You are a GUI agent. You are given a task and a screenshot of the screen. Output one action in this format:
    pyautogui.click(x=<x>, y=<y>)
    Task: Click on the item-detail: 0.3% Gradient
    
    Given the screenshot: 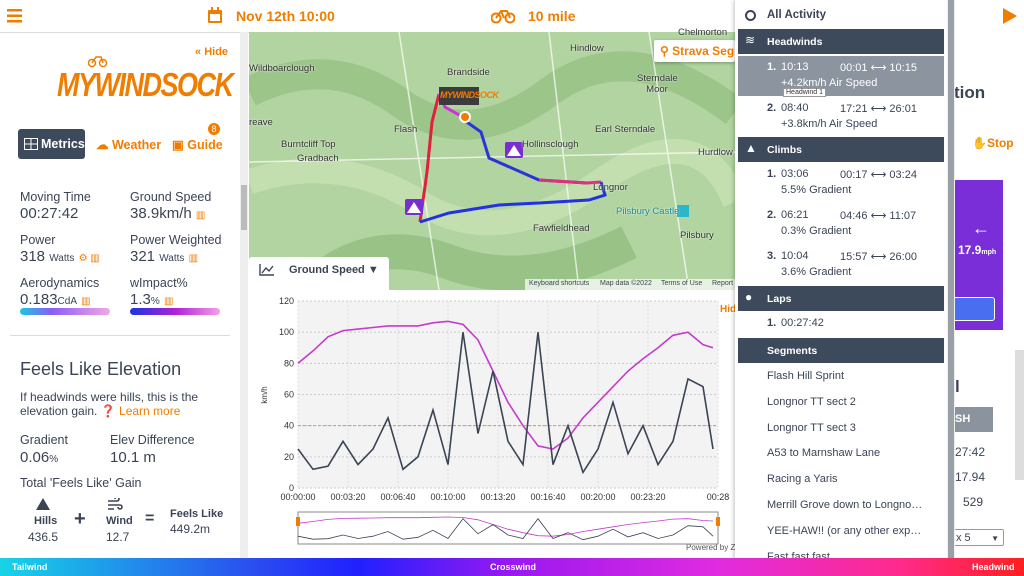 What is the action you would take?
    pyautogui.click(x=816, y=231)
    